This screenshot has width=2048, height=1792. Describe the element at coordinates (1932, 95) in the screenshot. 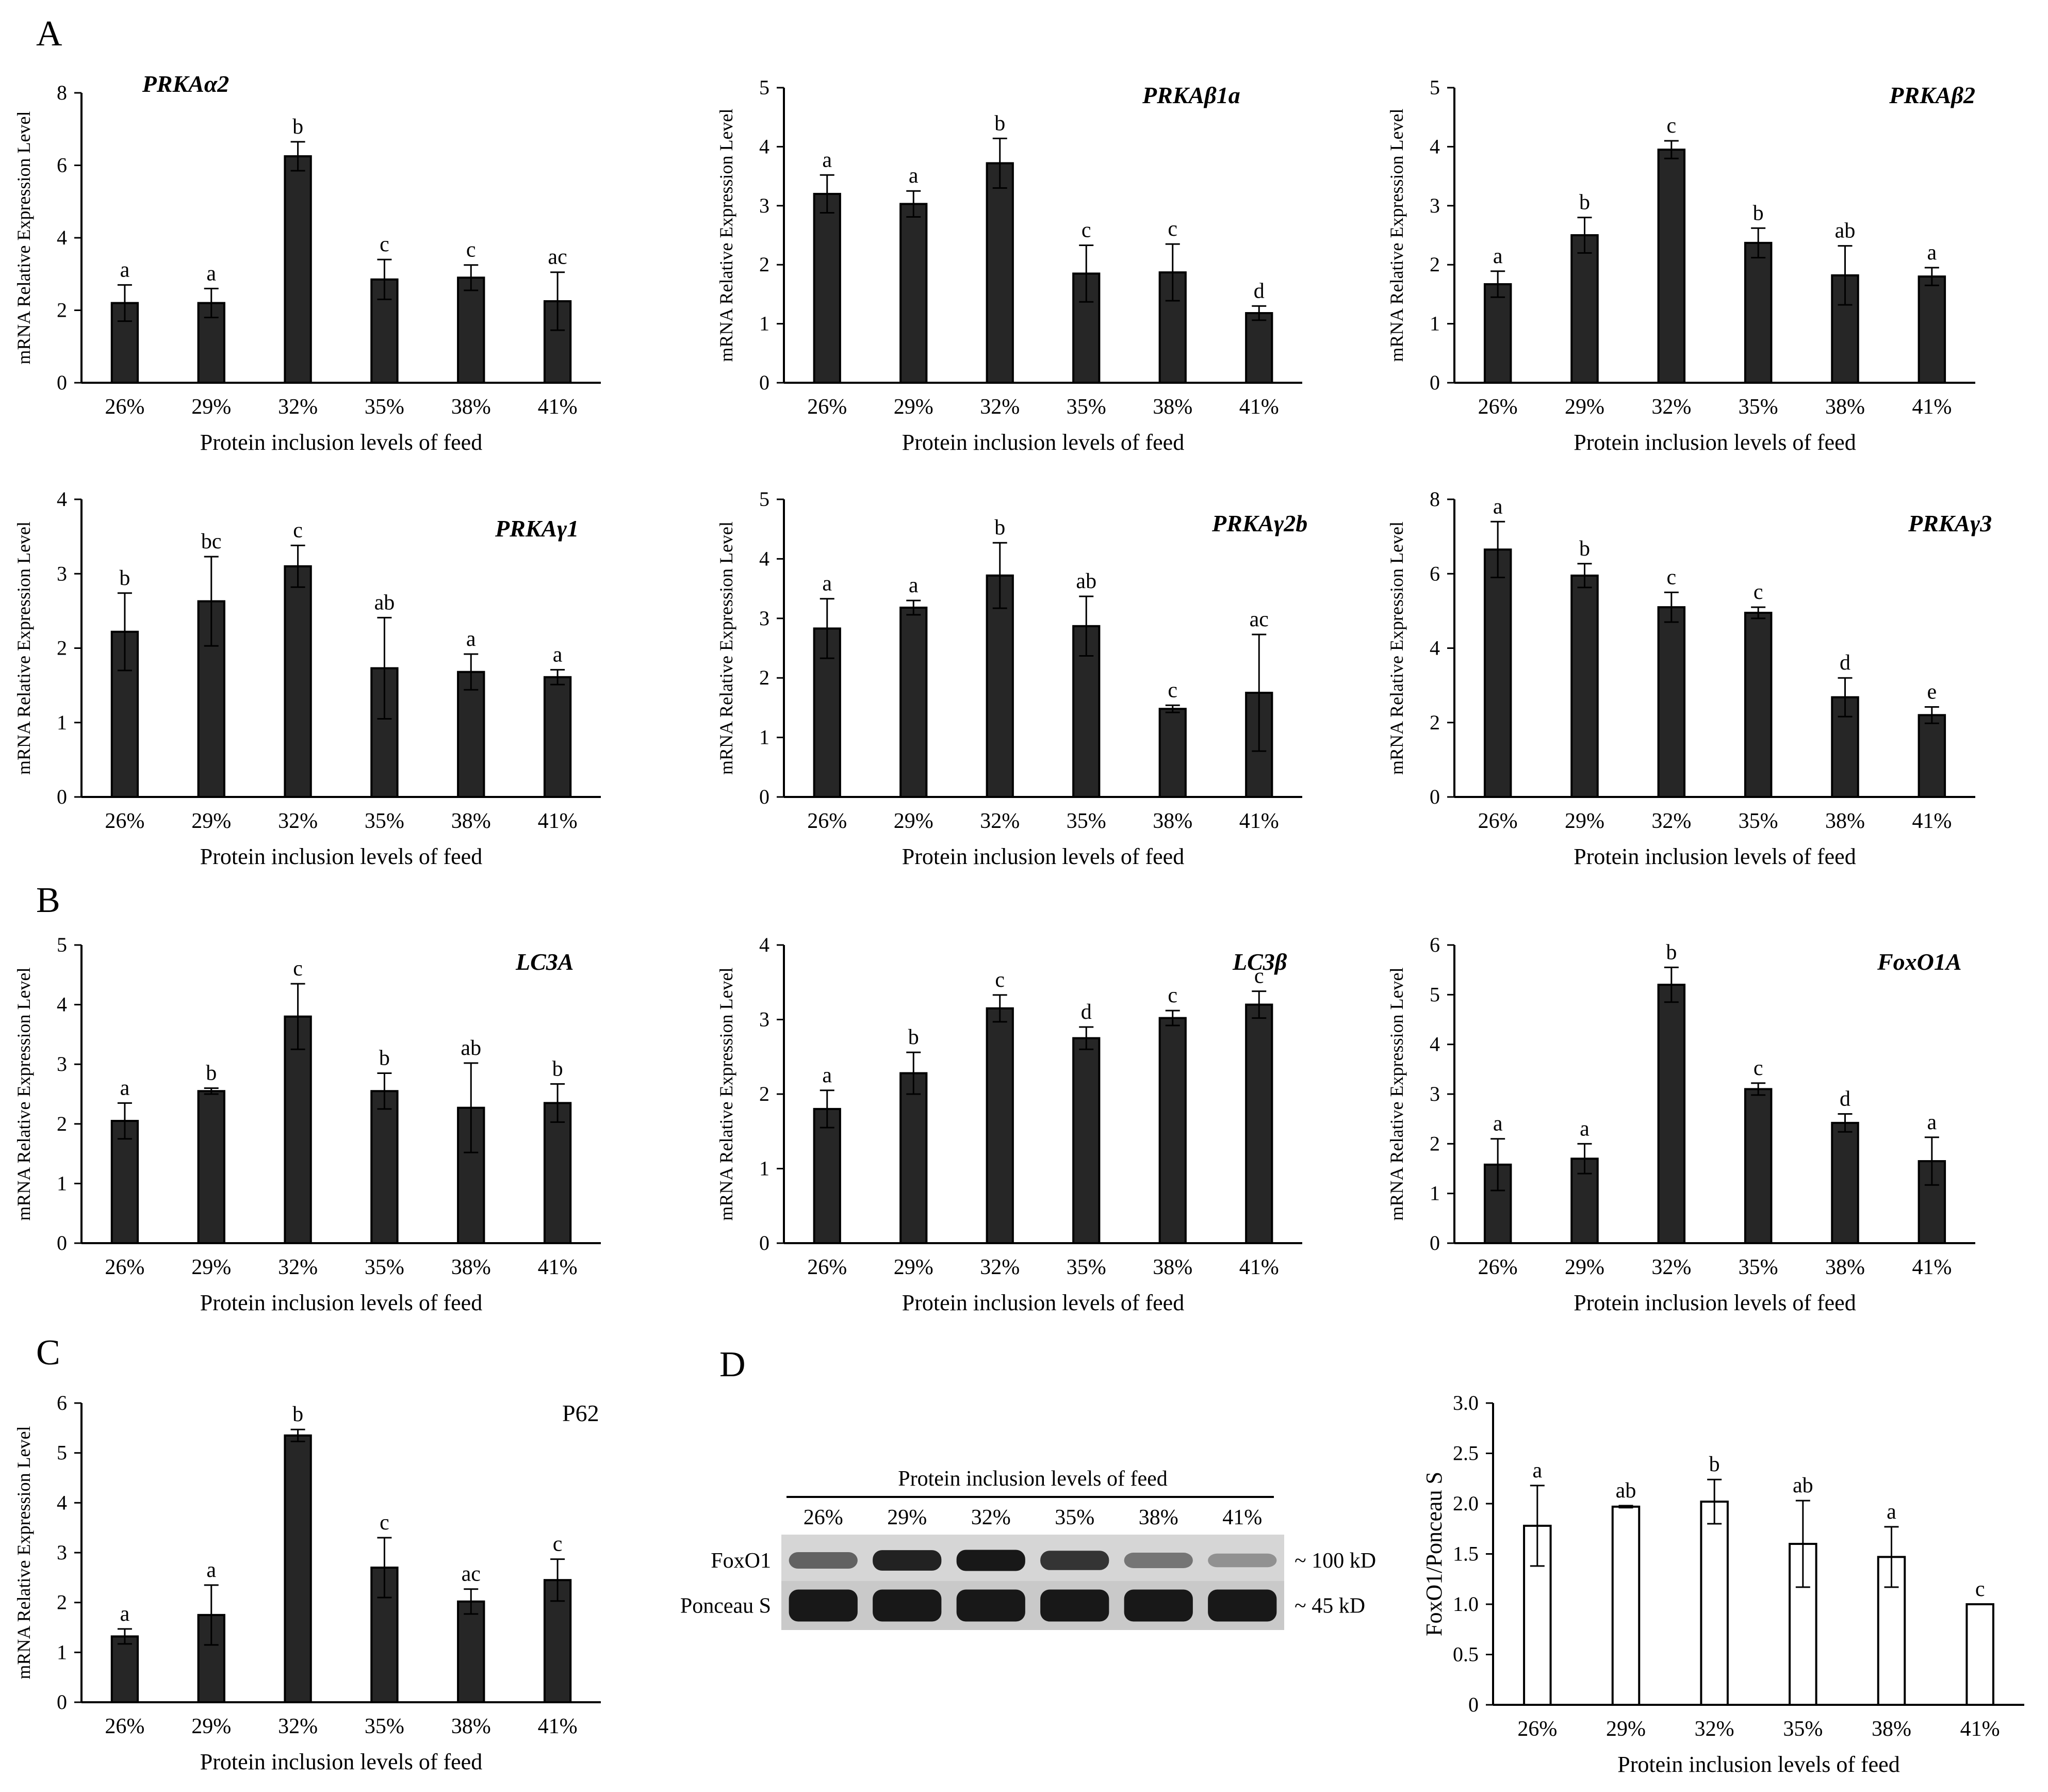

I see `chart-title: PRKAβ2` at that location.